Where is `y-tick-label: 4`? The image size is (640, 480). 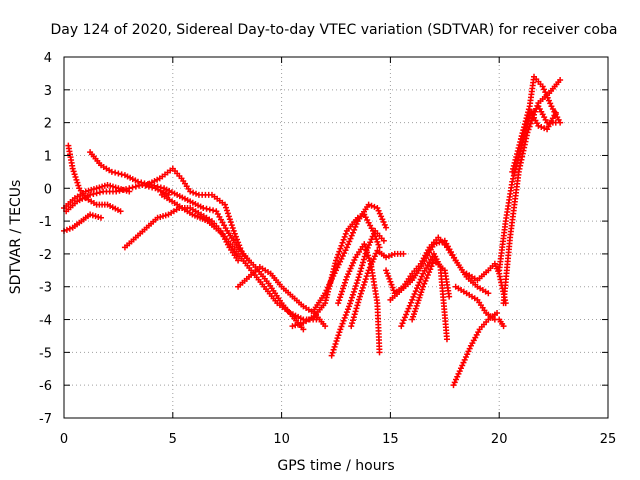 y-tick-label: 4 is located at coordinates (48, 58).